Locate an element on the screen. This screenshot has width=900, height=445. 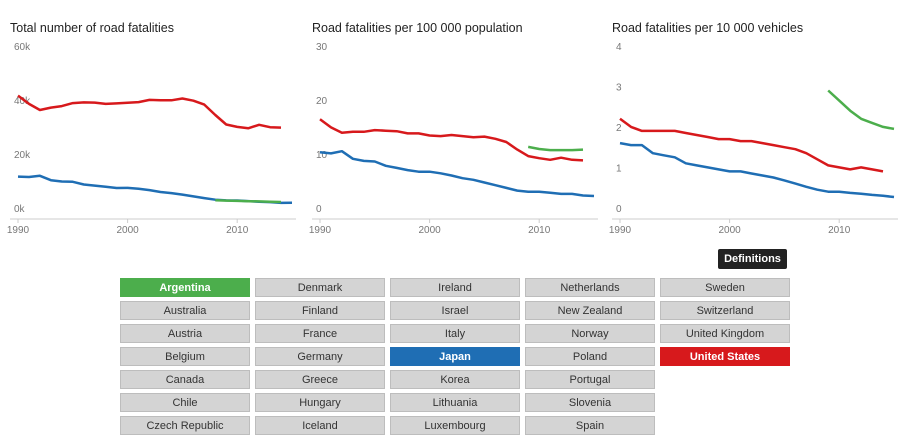
country-button: Japan is located at coordinates (455, 356).